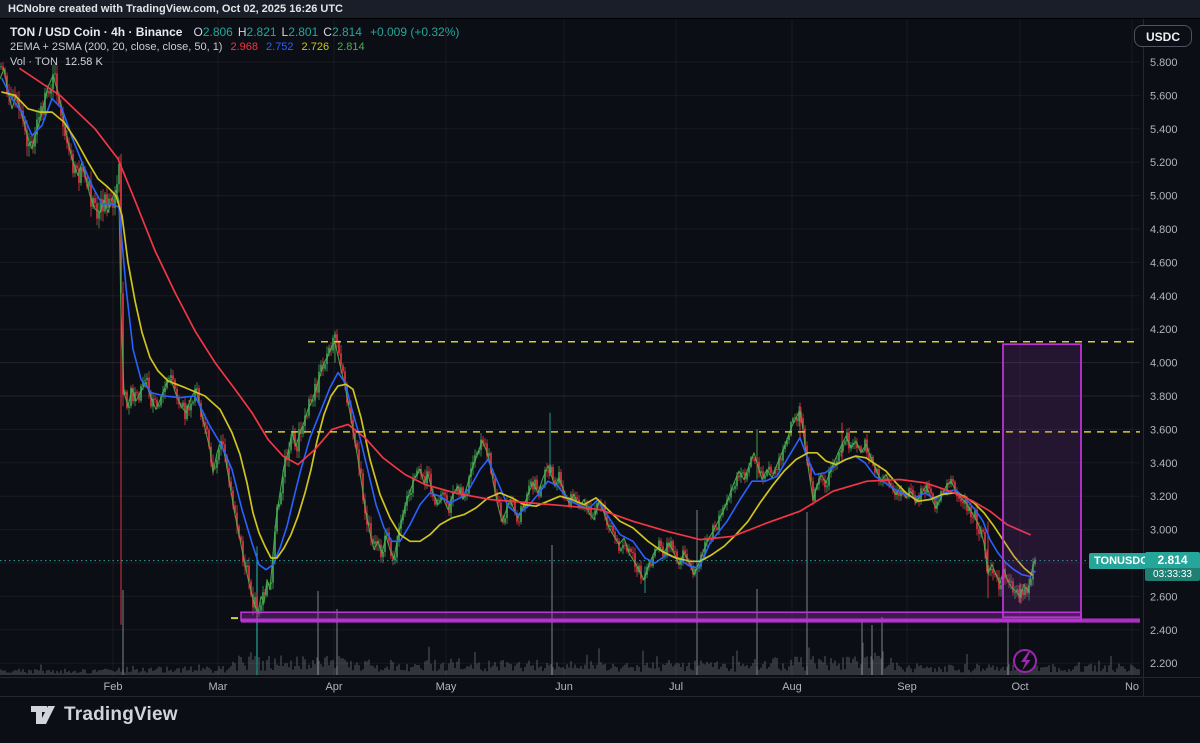 Image resolution: width=1200 pixels, height=743 pixels. What do you see at coordinates (907, 687) in the screenshot?
I see `time-tick-label: Sep` at bounding box center [907, 687].